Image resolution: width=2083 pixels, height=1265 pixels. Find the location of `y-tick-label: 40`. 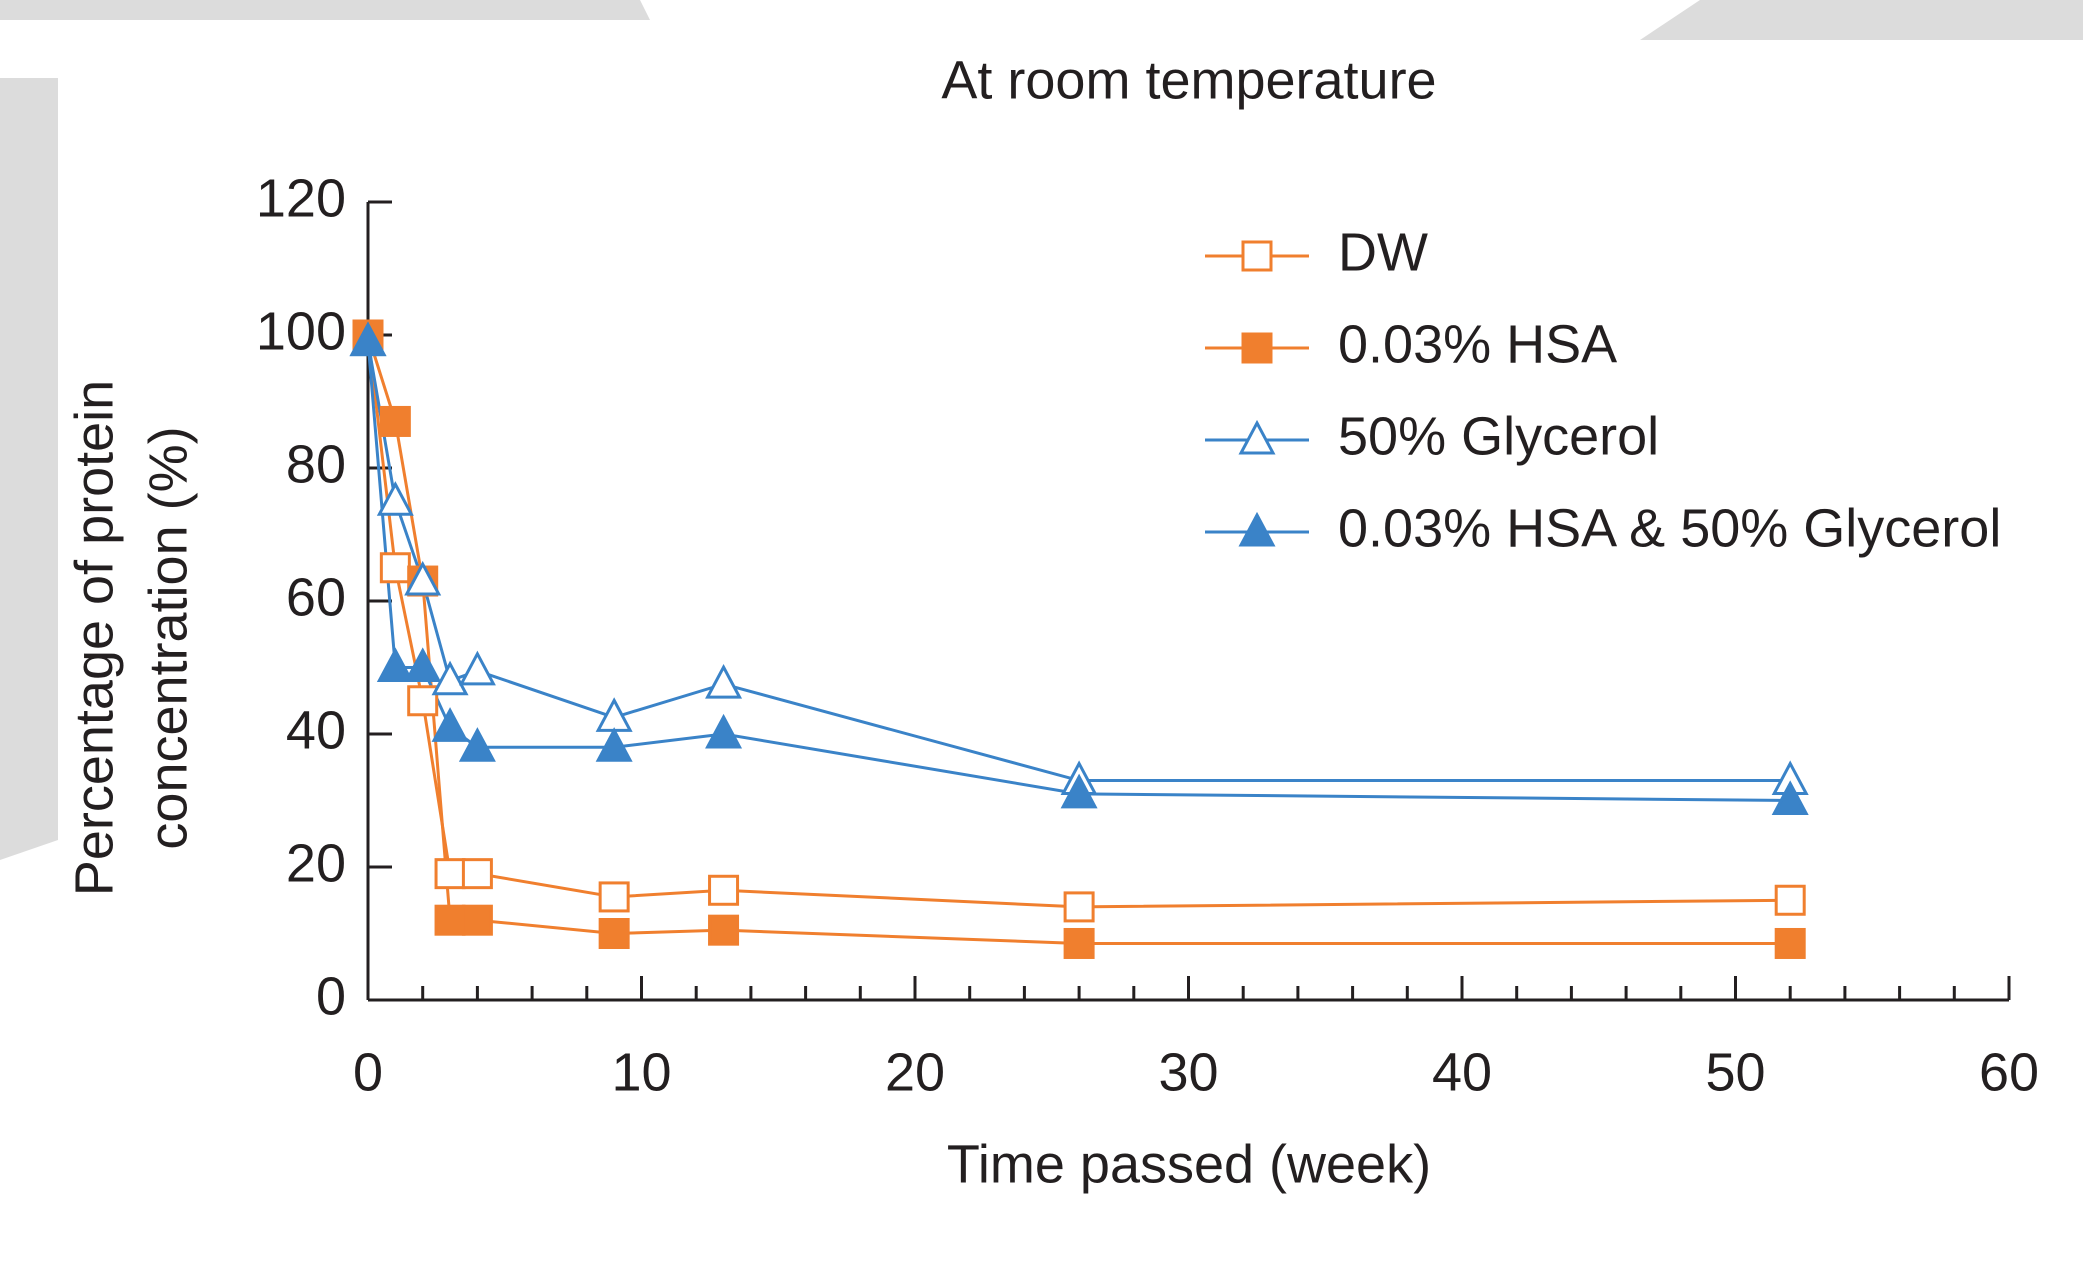

y-tick-label: 40 is located at coordinates (316, 730).